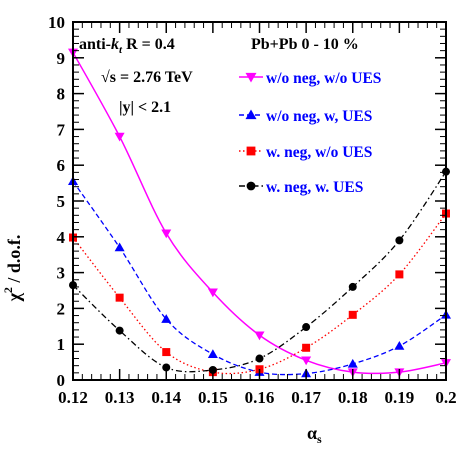 The height and width of the screenshot is (453, 463). Describe the element at coordinates (61, 94) in the screenshot. I see `y-tick-label: 8` at that location.